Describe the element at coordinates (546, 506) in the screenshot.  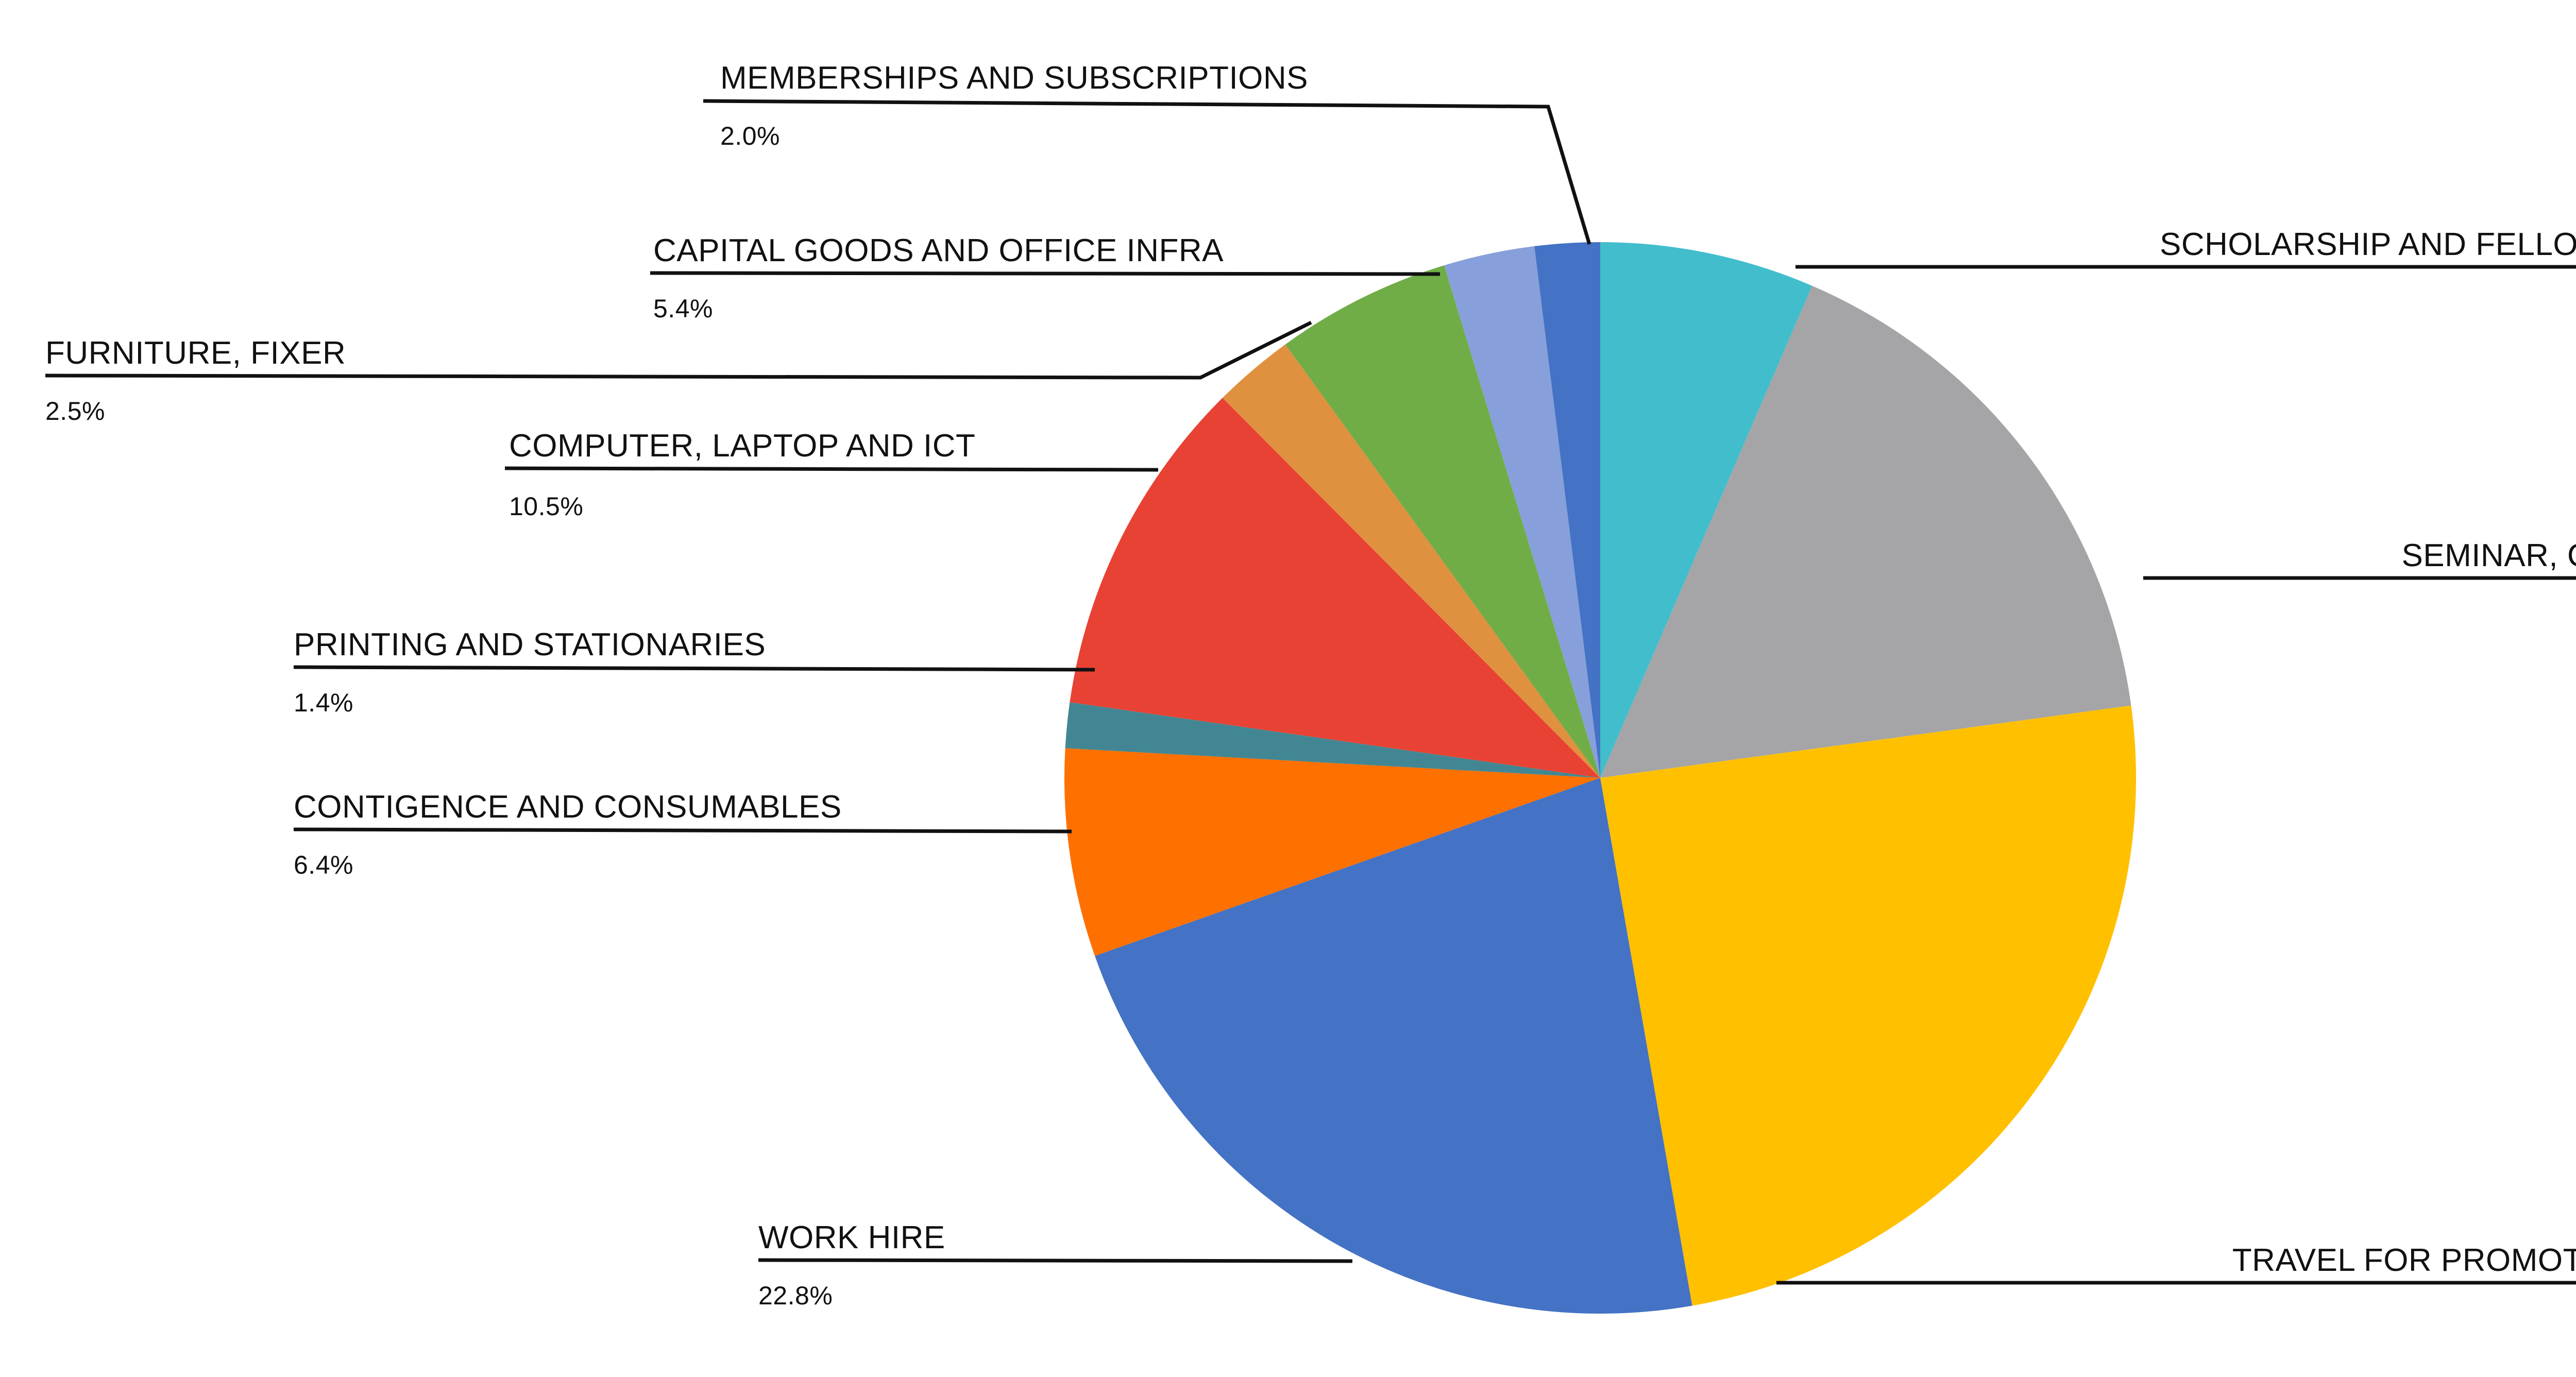
I see `label-computer-pct: 10.5%` at that location.